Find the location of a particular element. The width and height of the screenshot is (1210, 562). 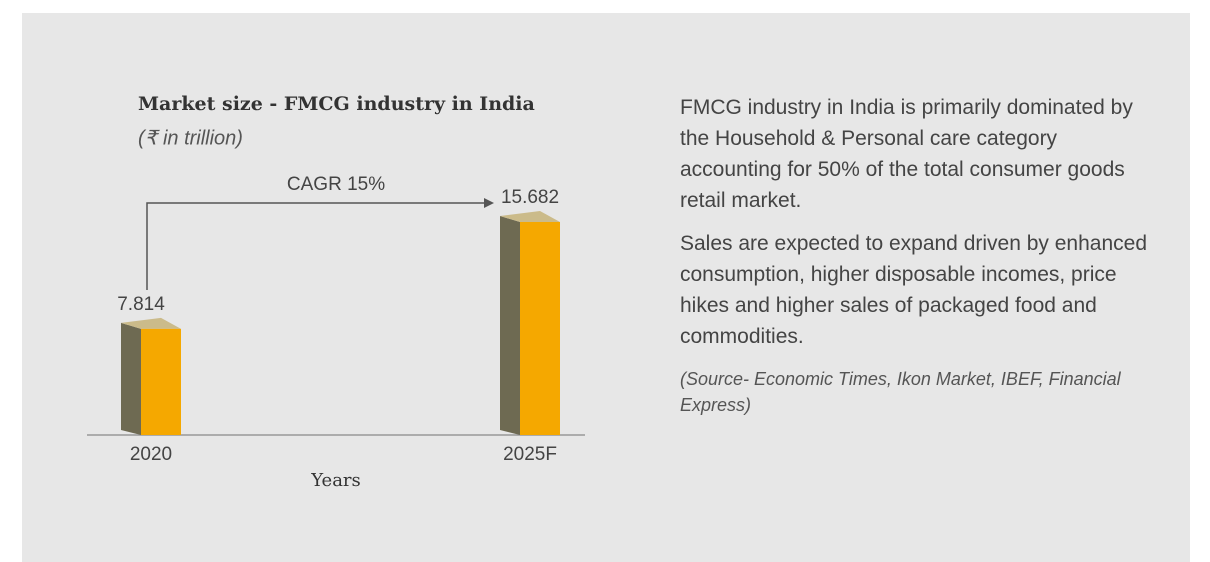

x-tick-label: 2025F is located at coordinates (530, 454).